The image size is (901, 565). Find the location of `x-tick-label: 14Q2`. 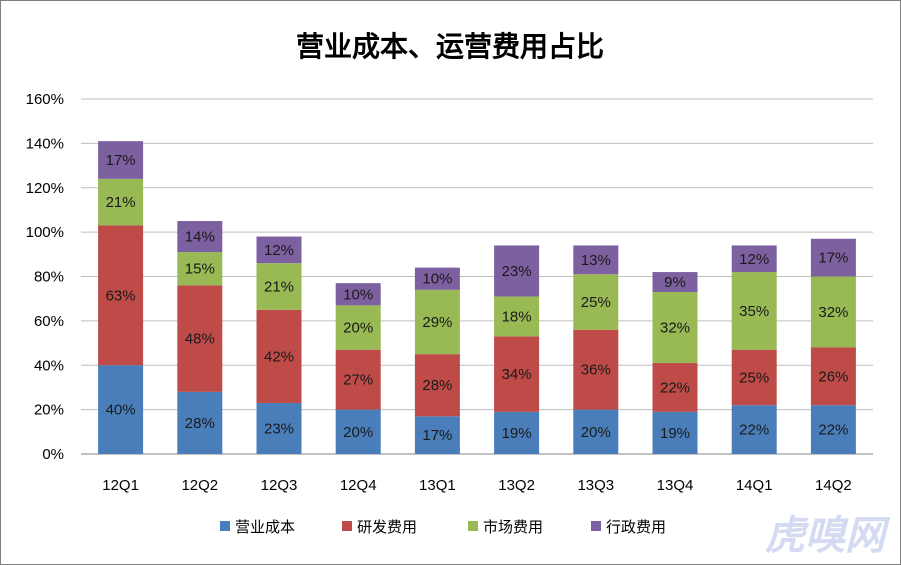

x-tick-label: 14Q2 is located at coordinates (833, 485).